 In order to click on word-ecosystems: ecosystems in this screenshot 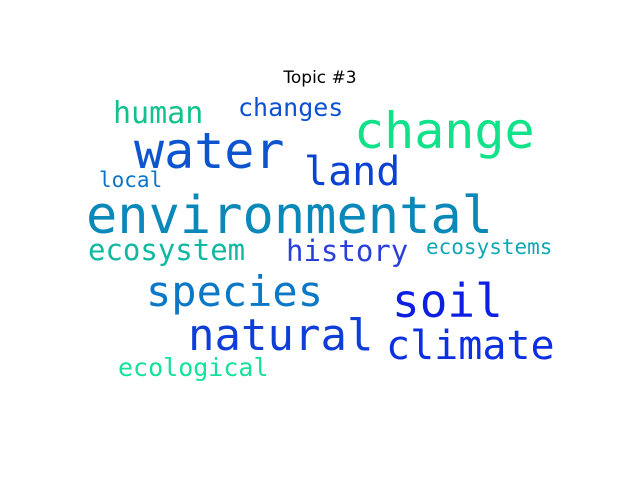, I will do `click(489, 247)`.